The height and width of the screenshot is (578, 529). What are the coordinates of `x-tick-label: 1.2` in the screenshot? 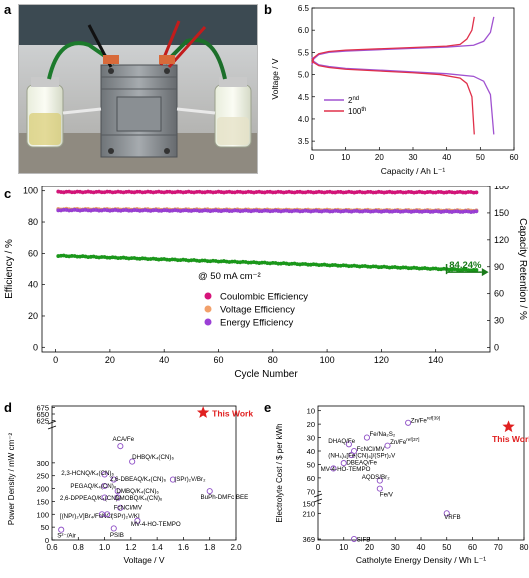 It's located at (131, 547).